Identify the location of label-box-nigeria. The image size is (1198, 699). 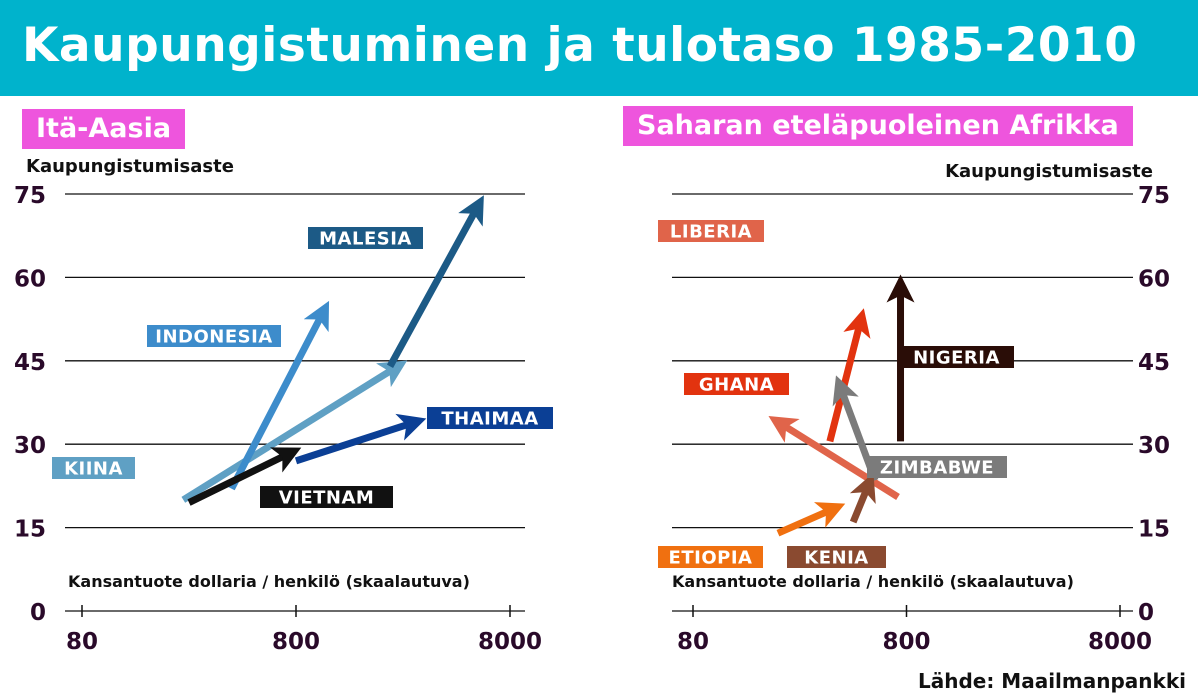
(956, 357).